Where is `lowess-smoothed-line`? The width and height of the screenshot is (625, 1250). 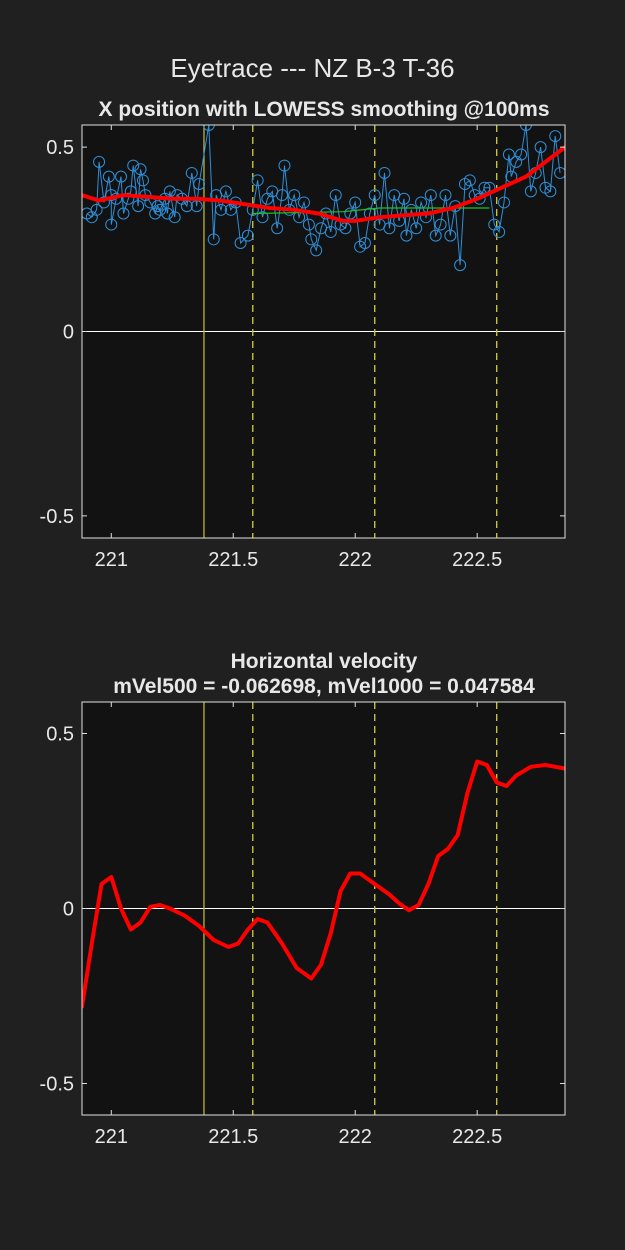 lowess-smoothed-line is located at coordinates (323, 184).